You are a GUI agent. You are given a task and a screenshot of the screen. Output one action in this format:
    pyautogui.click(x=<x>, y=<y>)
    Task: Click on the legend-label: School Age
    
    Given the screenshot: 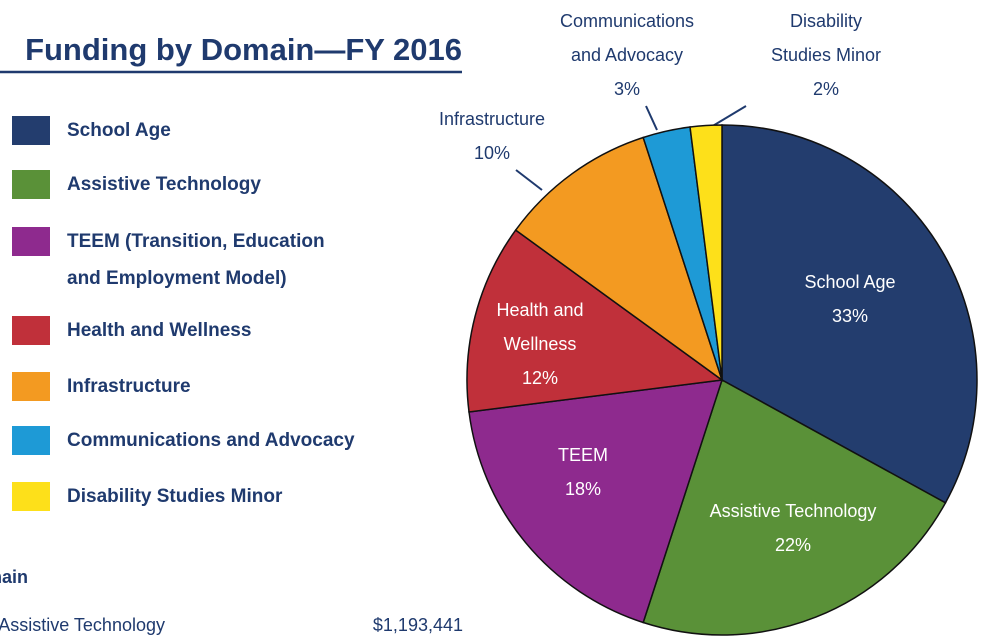 What is the action you would take?
    pyautogui.click(x=119, y=130)
    